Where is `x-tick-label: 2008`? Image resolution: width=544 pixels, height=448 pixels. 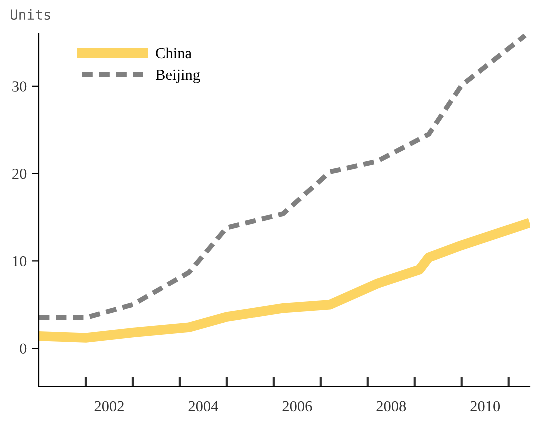
x-tick-label: 2008 is located at coordinates (391, 406).